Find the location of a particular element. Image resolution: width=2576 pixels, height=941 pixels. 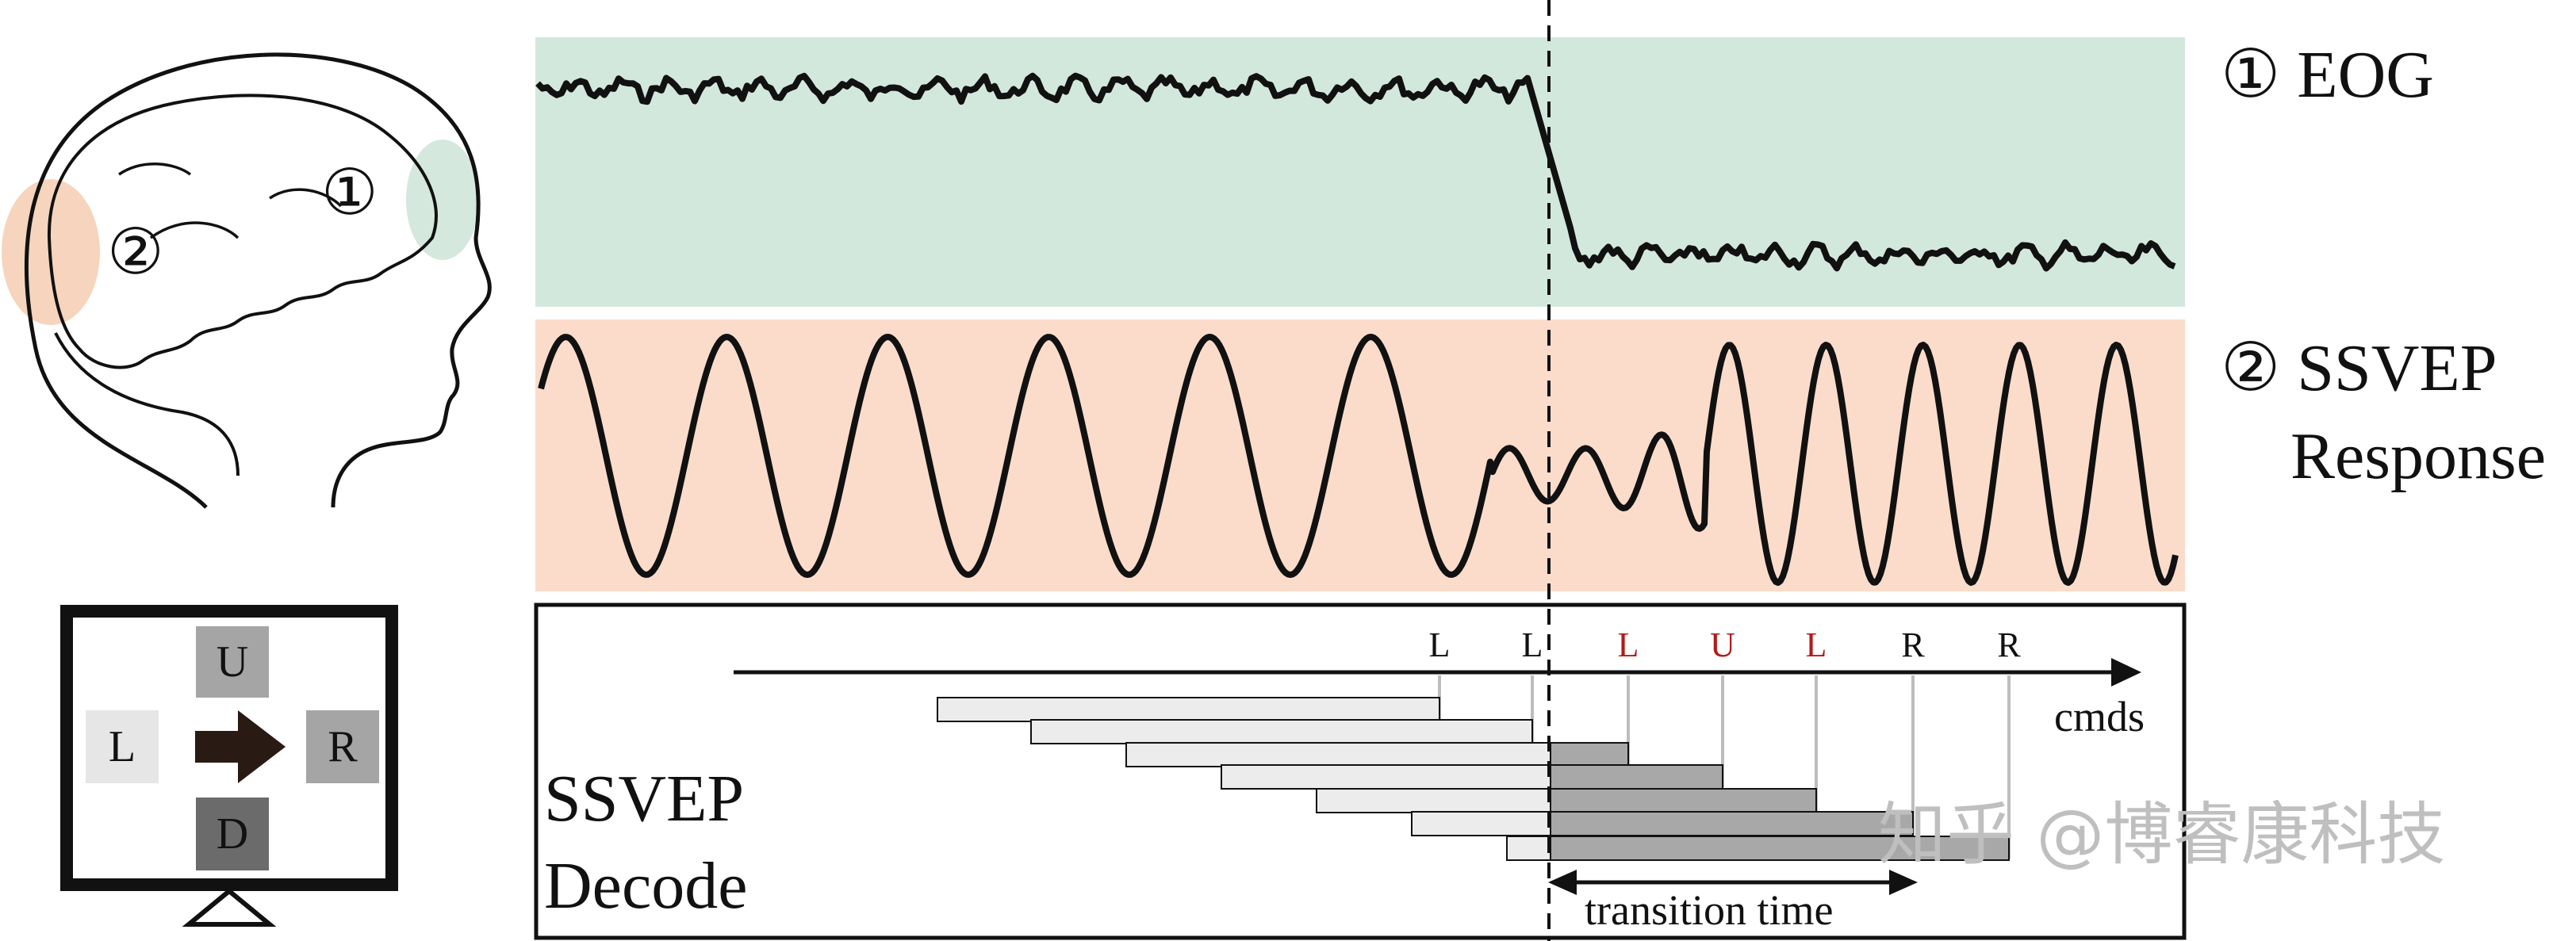

transition-time-label: transition time is located at coordinates (1709, 910).